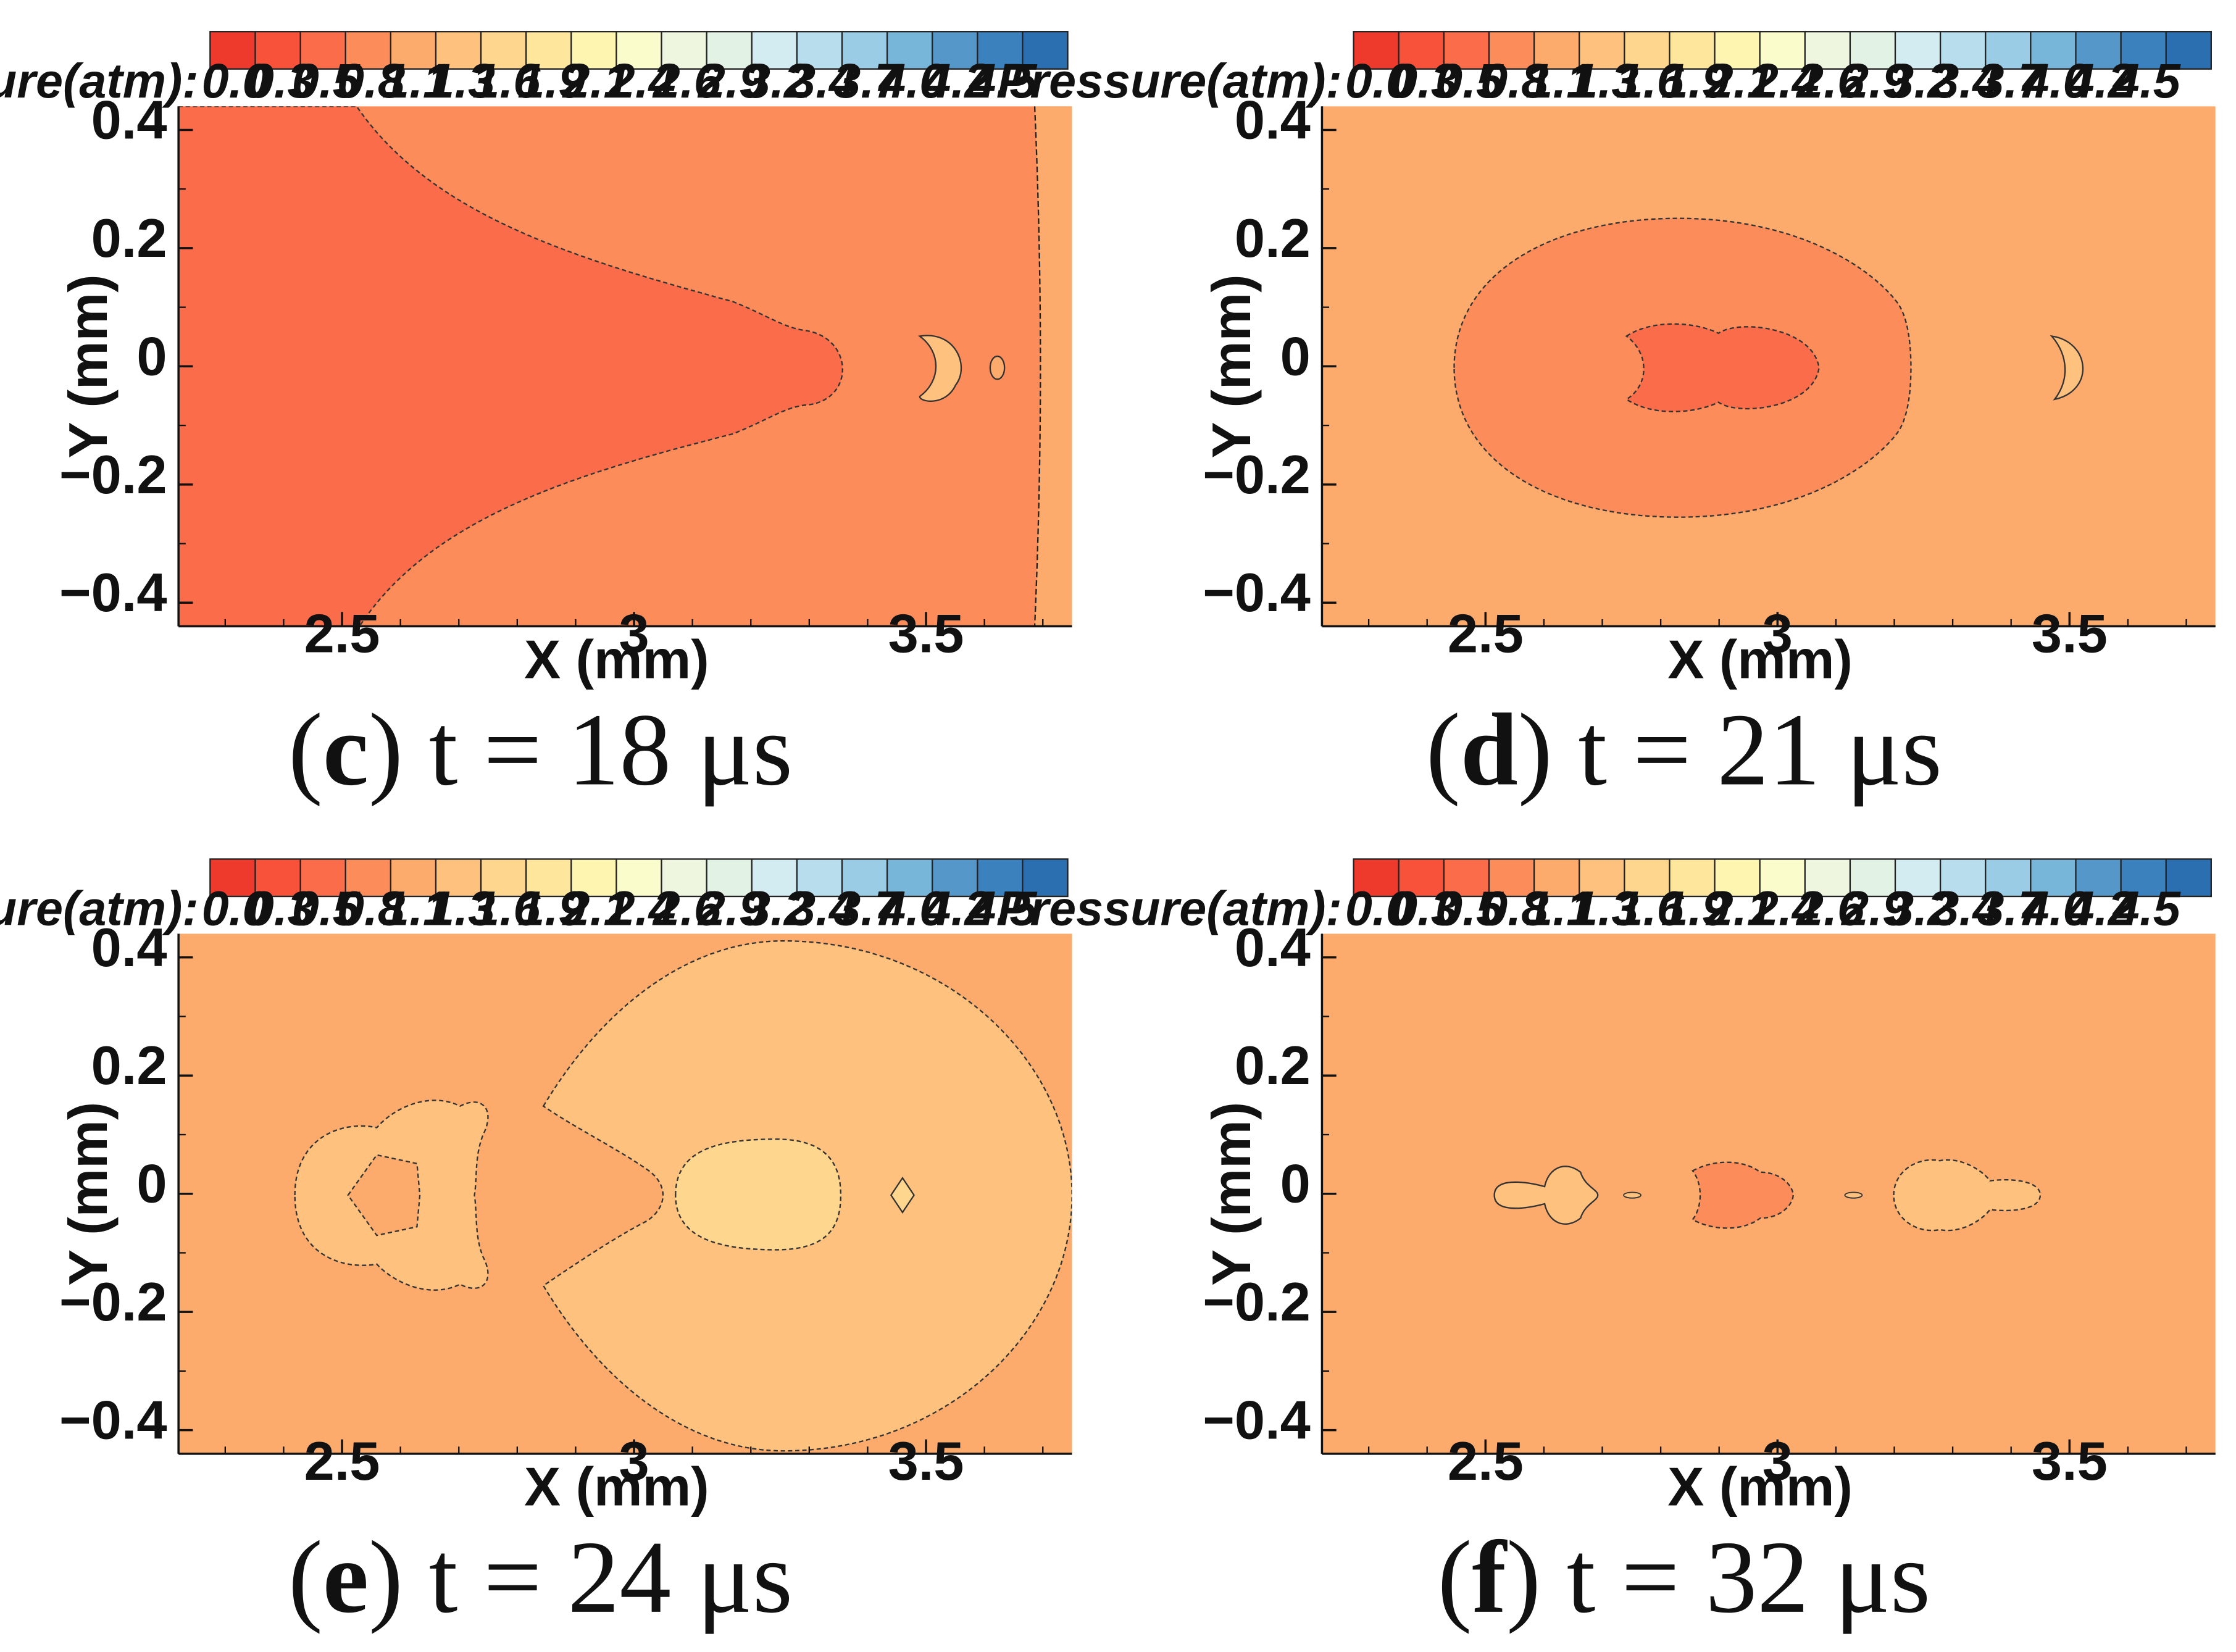 The width and height of the screenshot is (2236, 1652). I want to click on y-tick-label: 0.4, so click(1273, 120).